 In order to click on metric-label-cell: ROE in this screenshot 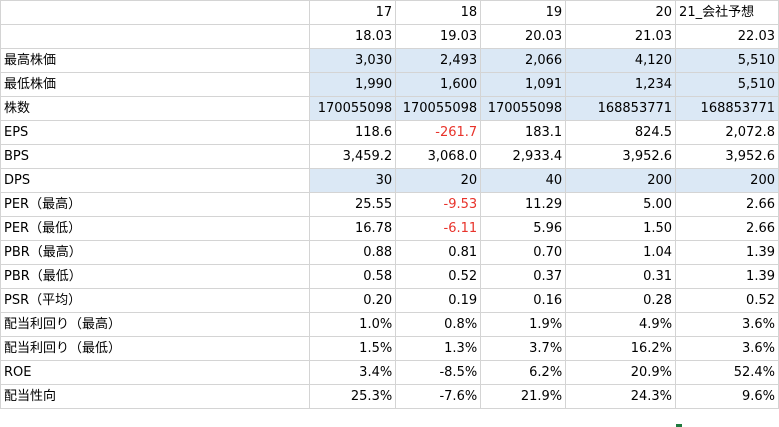, I will do `click(155, 372)`.